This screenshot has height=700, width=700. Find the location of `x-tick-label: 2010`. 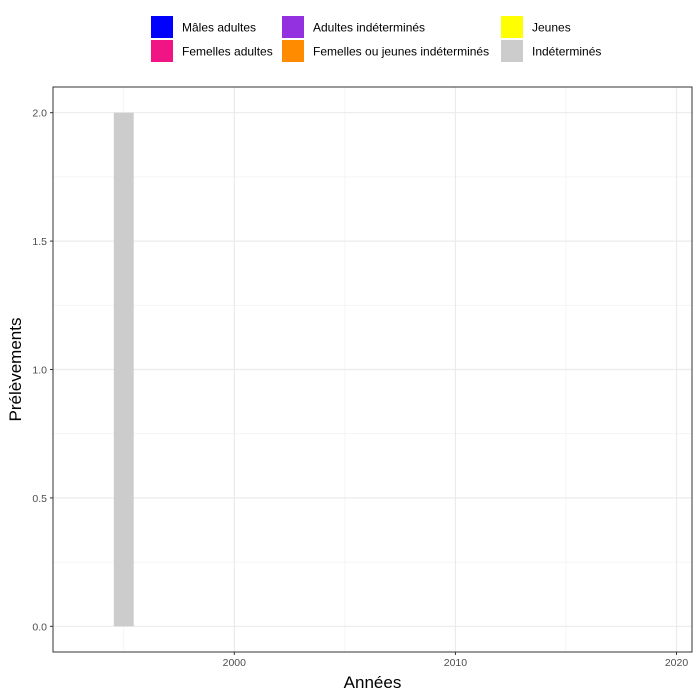

x-tick-label: 2010 is located at coordinates (456, 663).